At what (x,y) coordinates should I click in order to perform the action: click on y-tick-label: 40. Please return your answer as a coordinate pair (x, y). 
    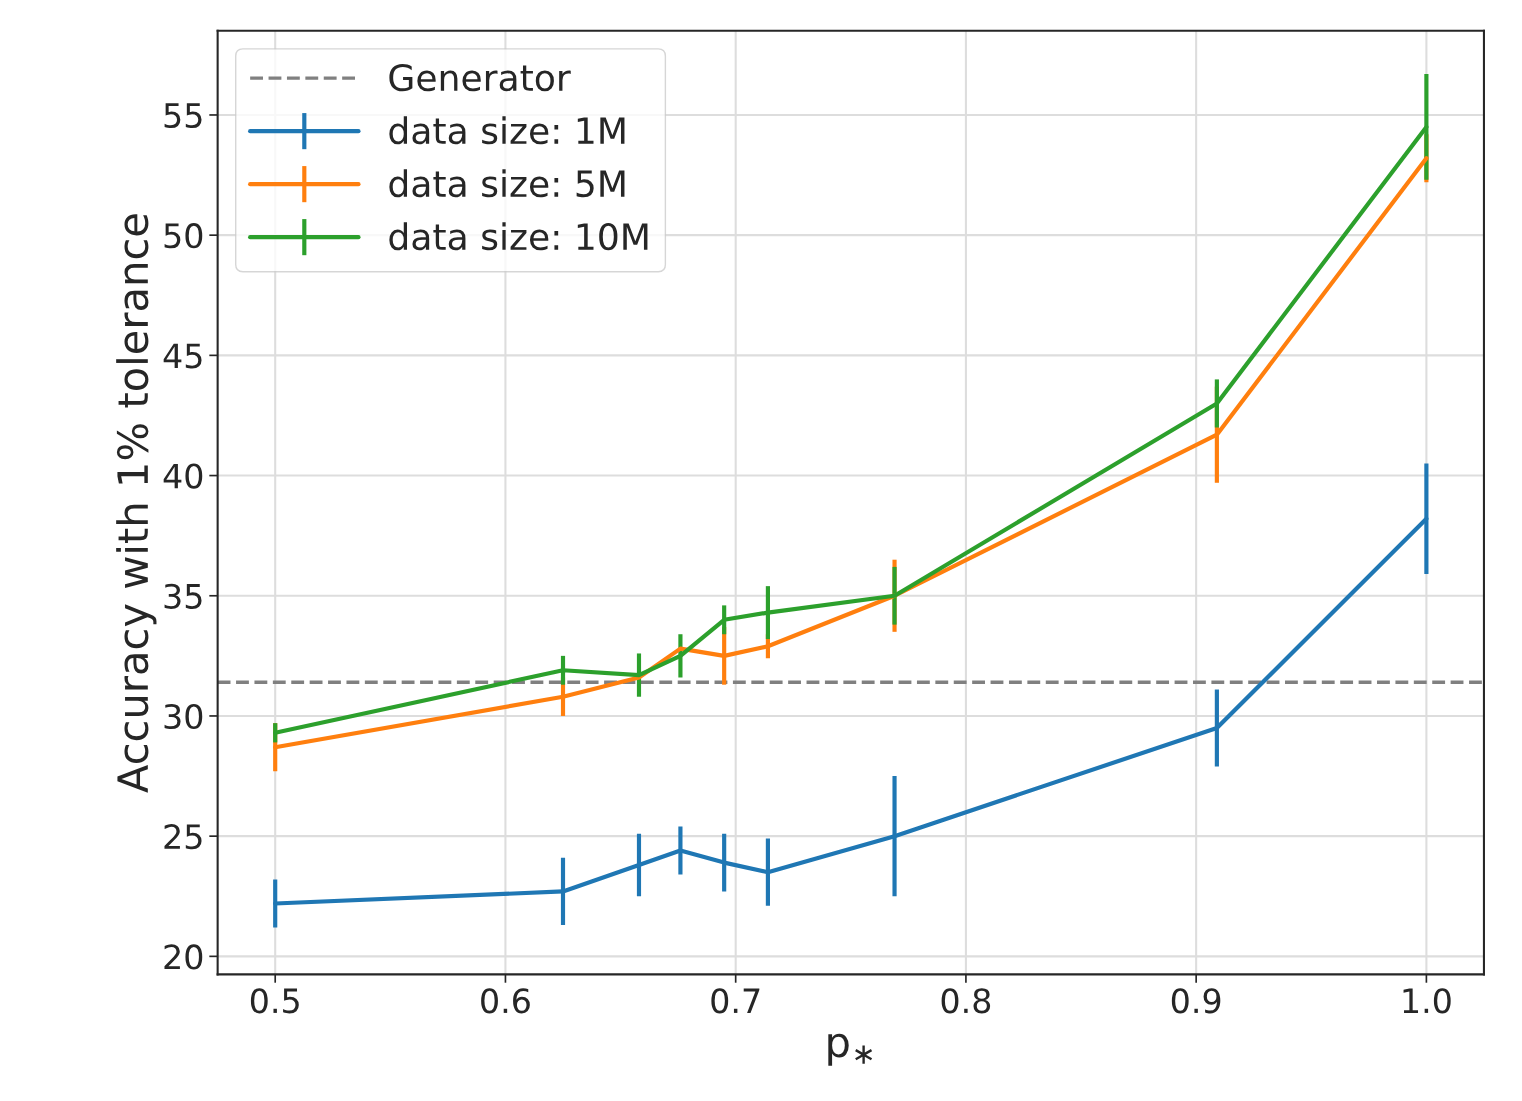
    Looking at the image, I should click on (183, 476).